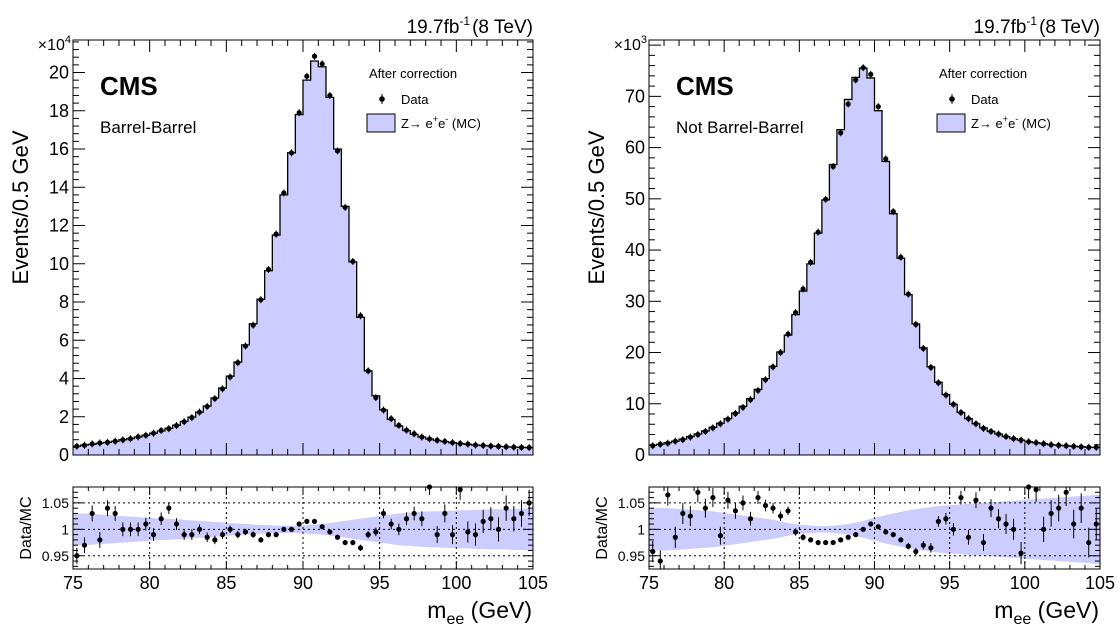 This screenshot has width=1117, height=628. Describe the element at coordinates (73, 583) in the screenshot. I see `x-tick-label: 75` at that location.